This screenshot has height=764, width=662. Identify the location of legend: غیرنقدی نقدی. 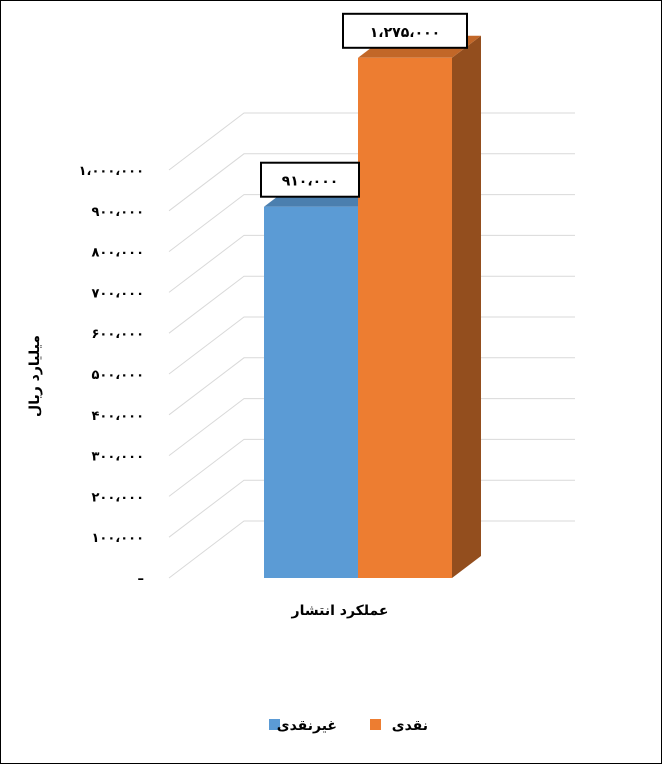
(348, 726).